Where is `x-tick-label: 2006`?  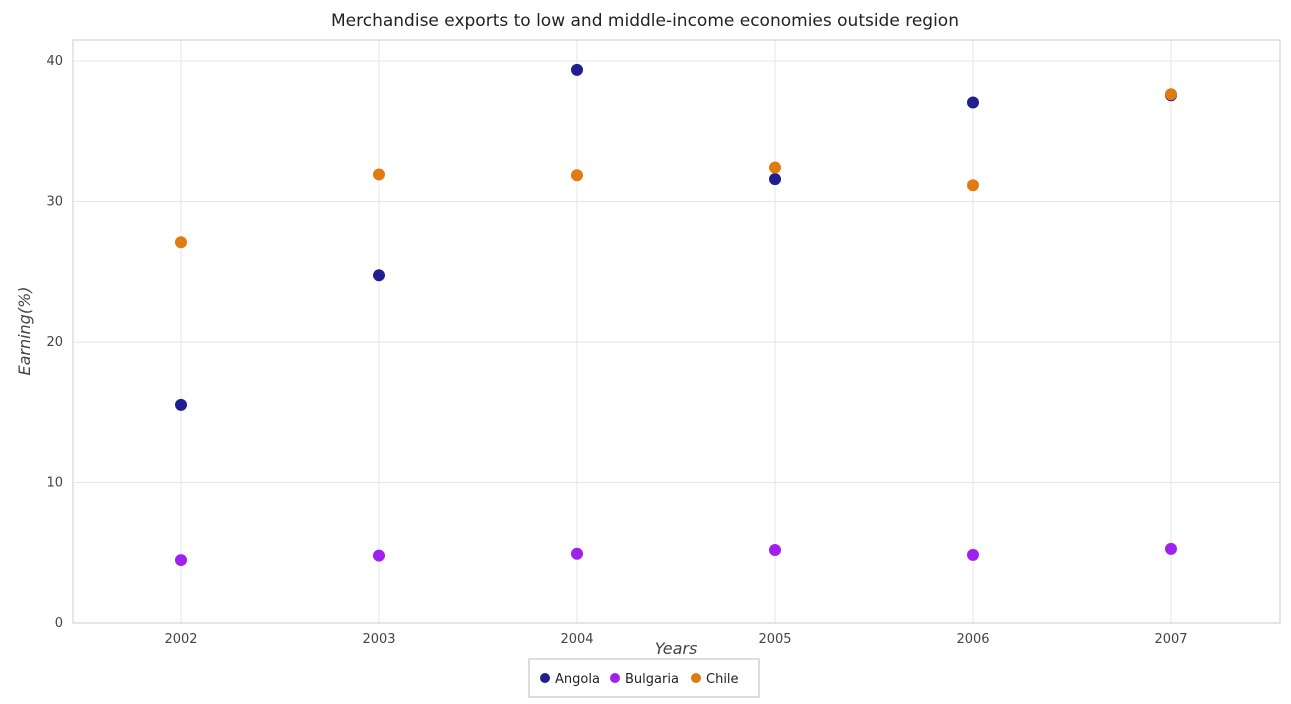
x-tick-label: 2006 is located at coordinates (972, 639).